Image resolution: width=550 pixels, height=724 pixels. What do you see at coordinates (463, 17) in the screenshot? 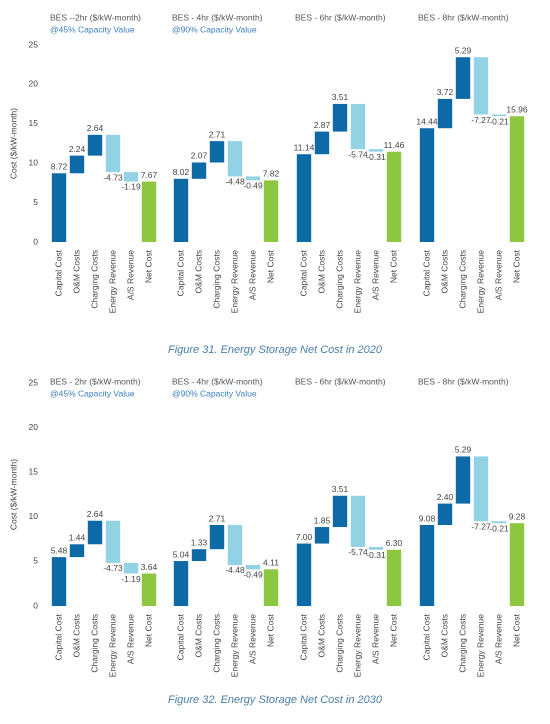
I see `chart-title: BES - 8hr ($/kW-month)` at bounding box center [463, 17].